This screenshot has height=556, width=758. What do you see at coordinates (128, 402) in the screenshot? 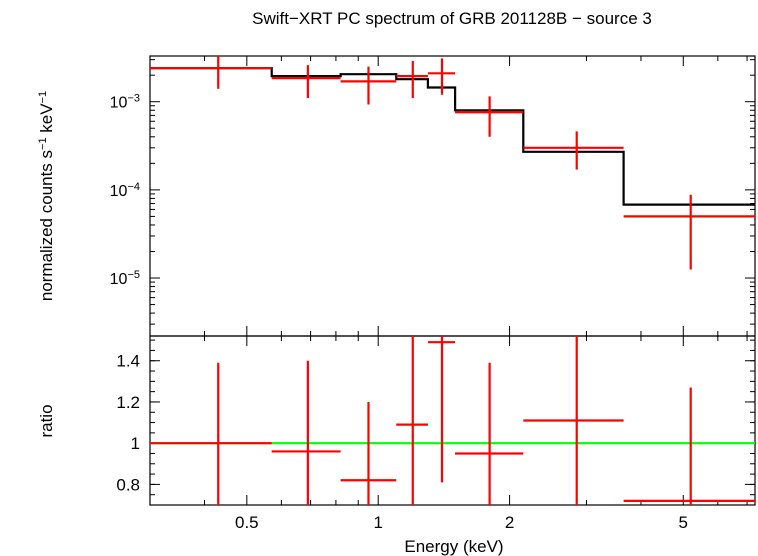
I see `ratio-y-tick-label: 1.2` at bounding box center [128, 402].